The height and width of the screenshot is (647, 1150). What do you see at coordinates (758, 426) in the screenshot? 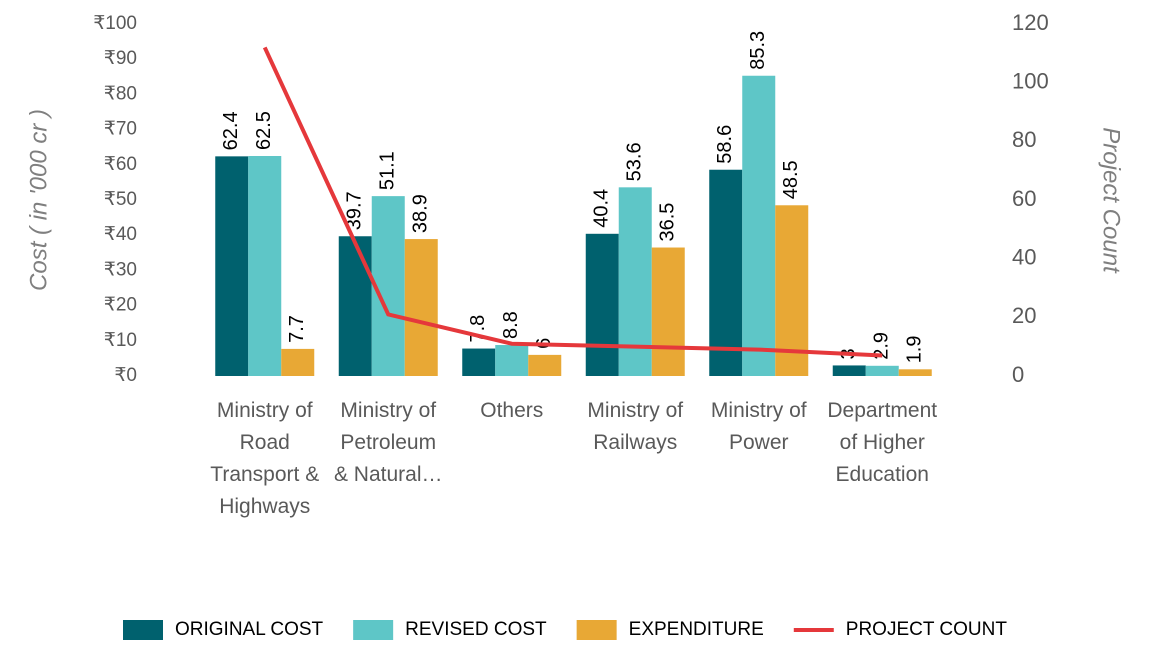
I see `x-tick-label: Ministry of Power` at bounding box center [758, 426].